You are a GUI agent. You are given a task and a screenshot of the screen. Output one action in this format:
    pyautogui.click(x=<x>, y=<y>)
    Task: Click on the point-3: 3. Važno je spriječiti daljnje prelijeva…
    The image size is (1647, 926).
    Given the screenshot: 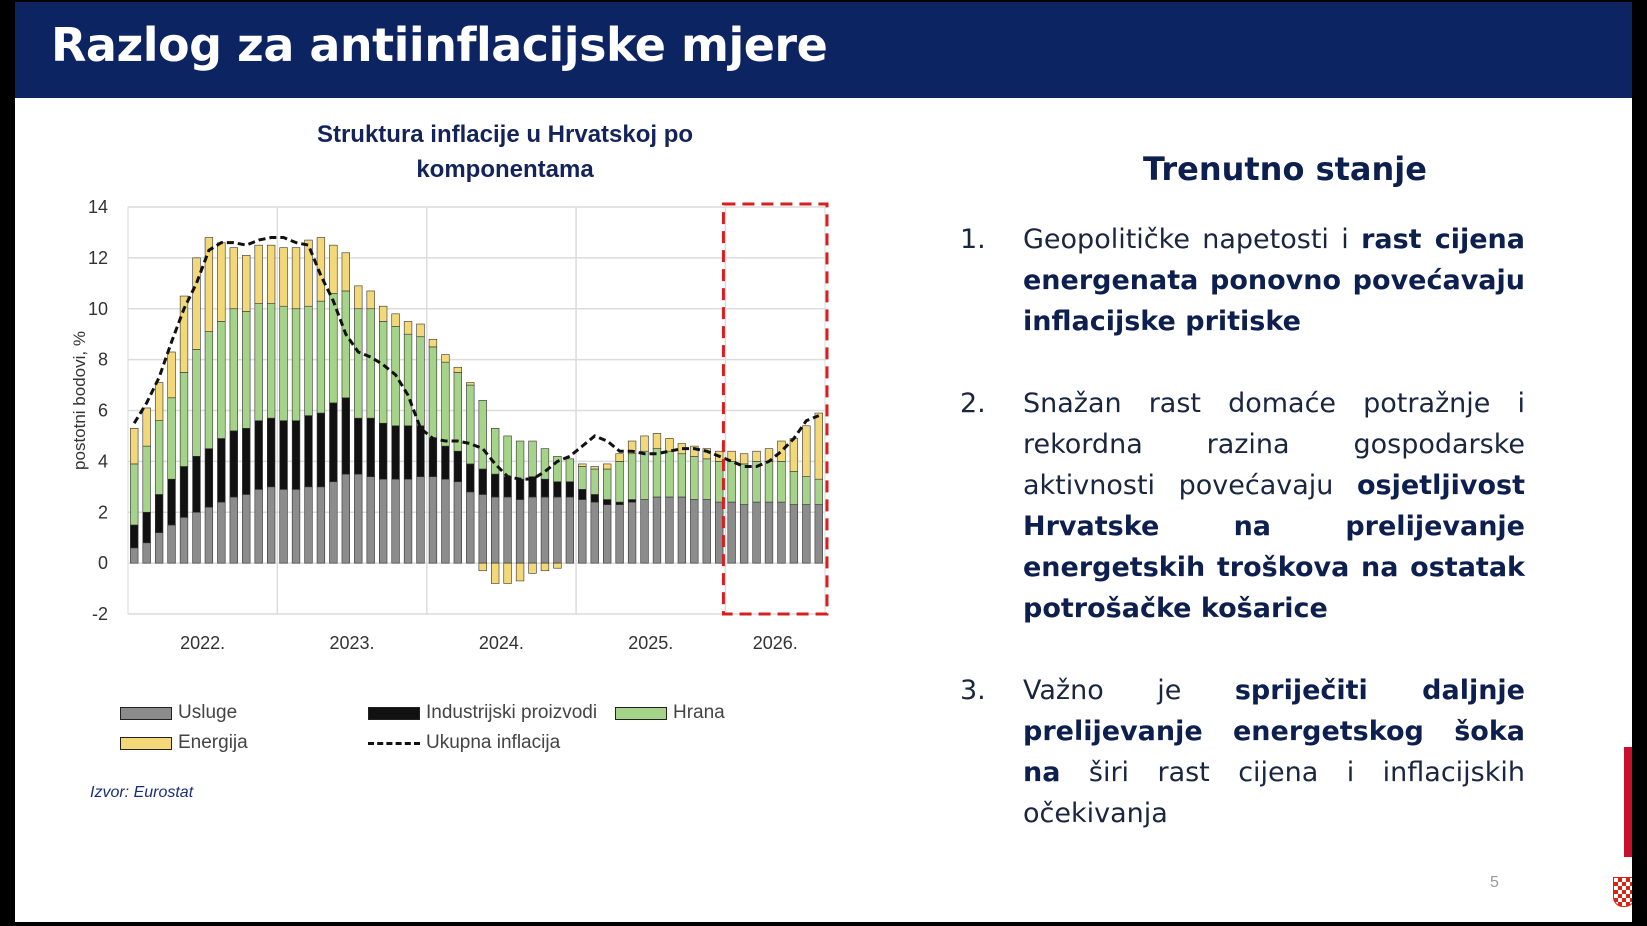 What is the action you would take?
    pyautogui.click(x=1242, y=752)
    